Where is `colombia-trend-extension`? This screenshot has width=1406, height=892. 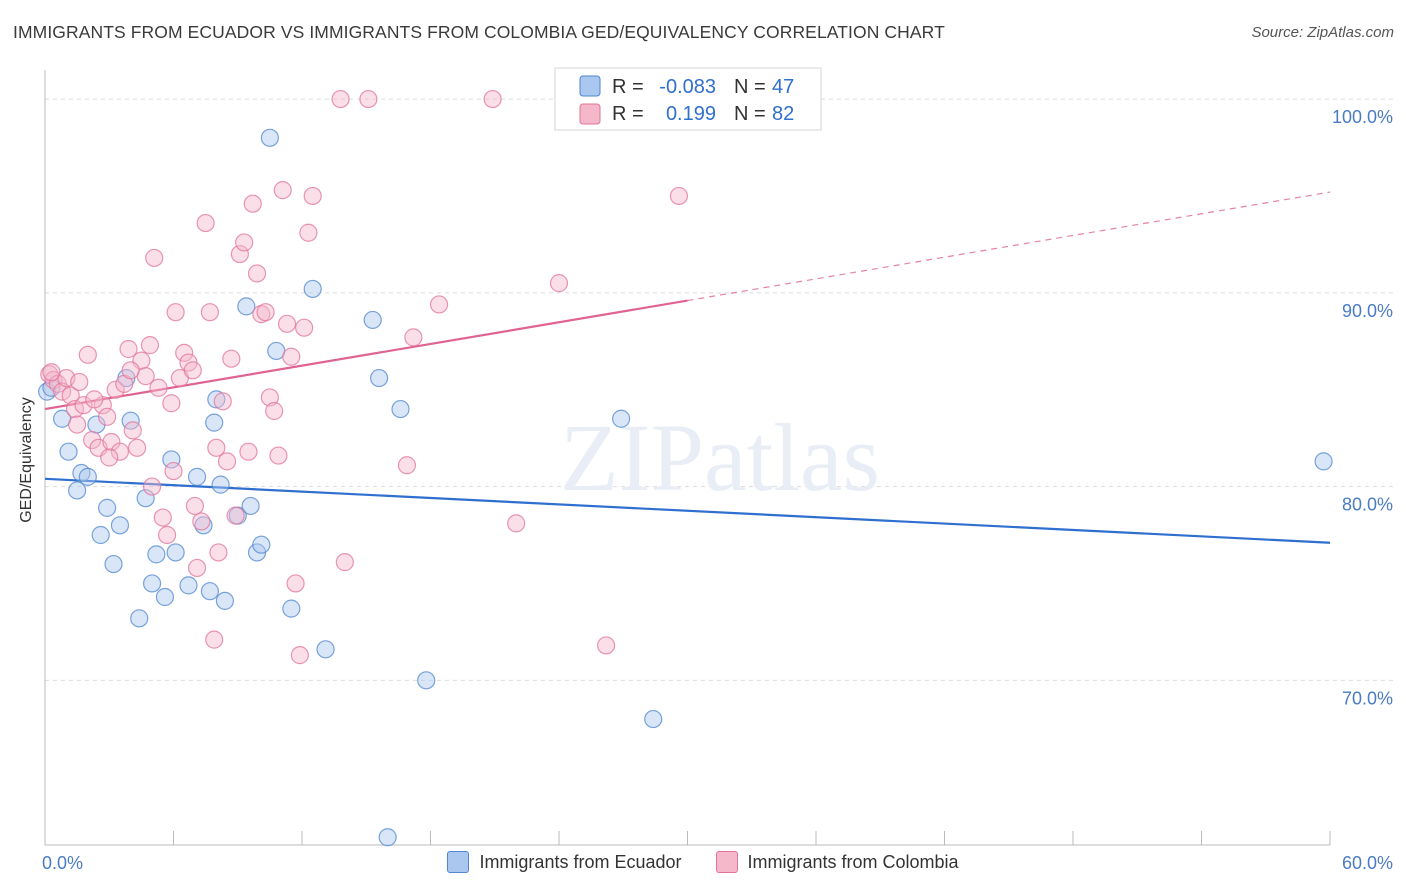
colombia-trend-extension is located at coordinates (1009, 246).